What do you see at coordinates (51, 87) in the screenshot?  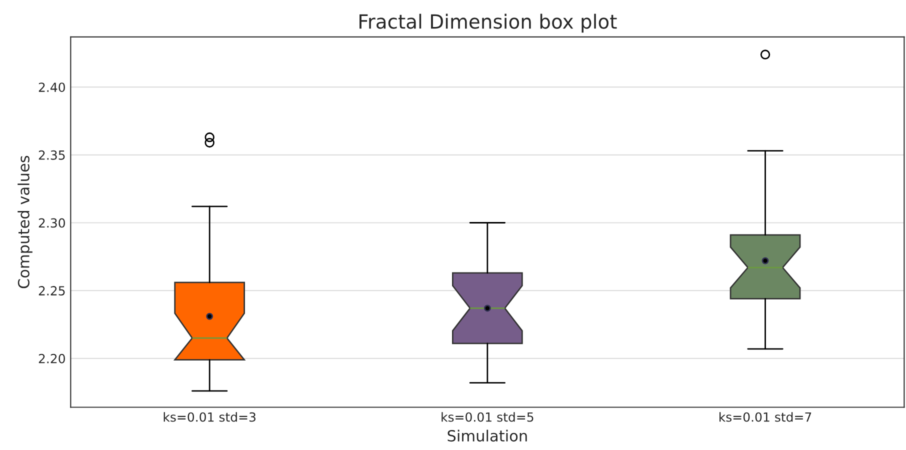 I see `y-tick-label: 2.40` at bounding box center [51, 87].